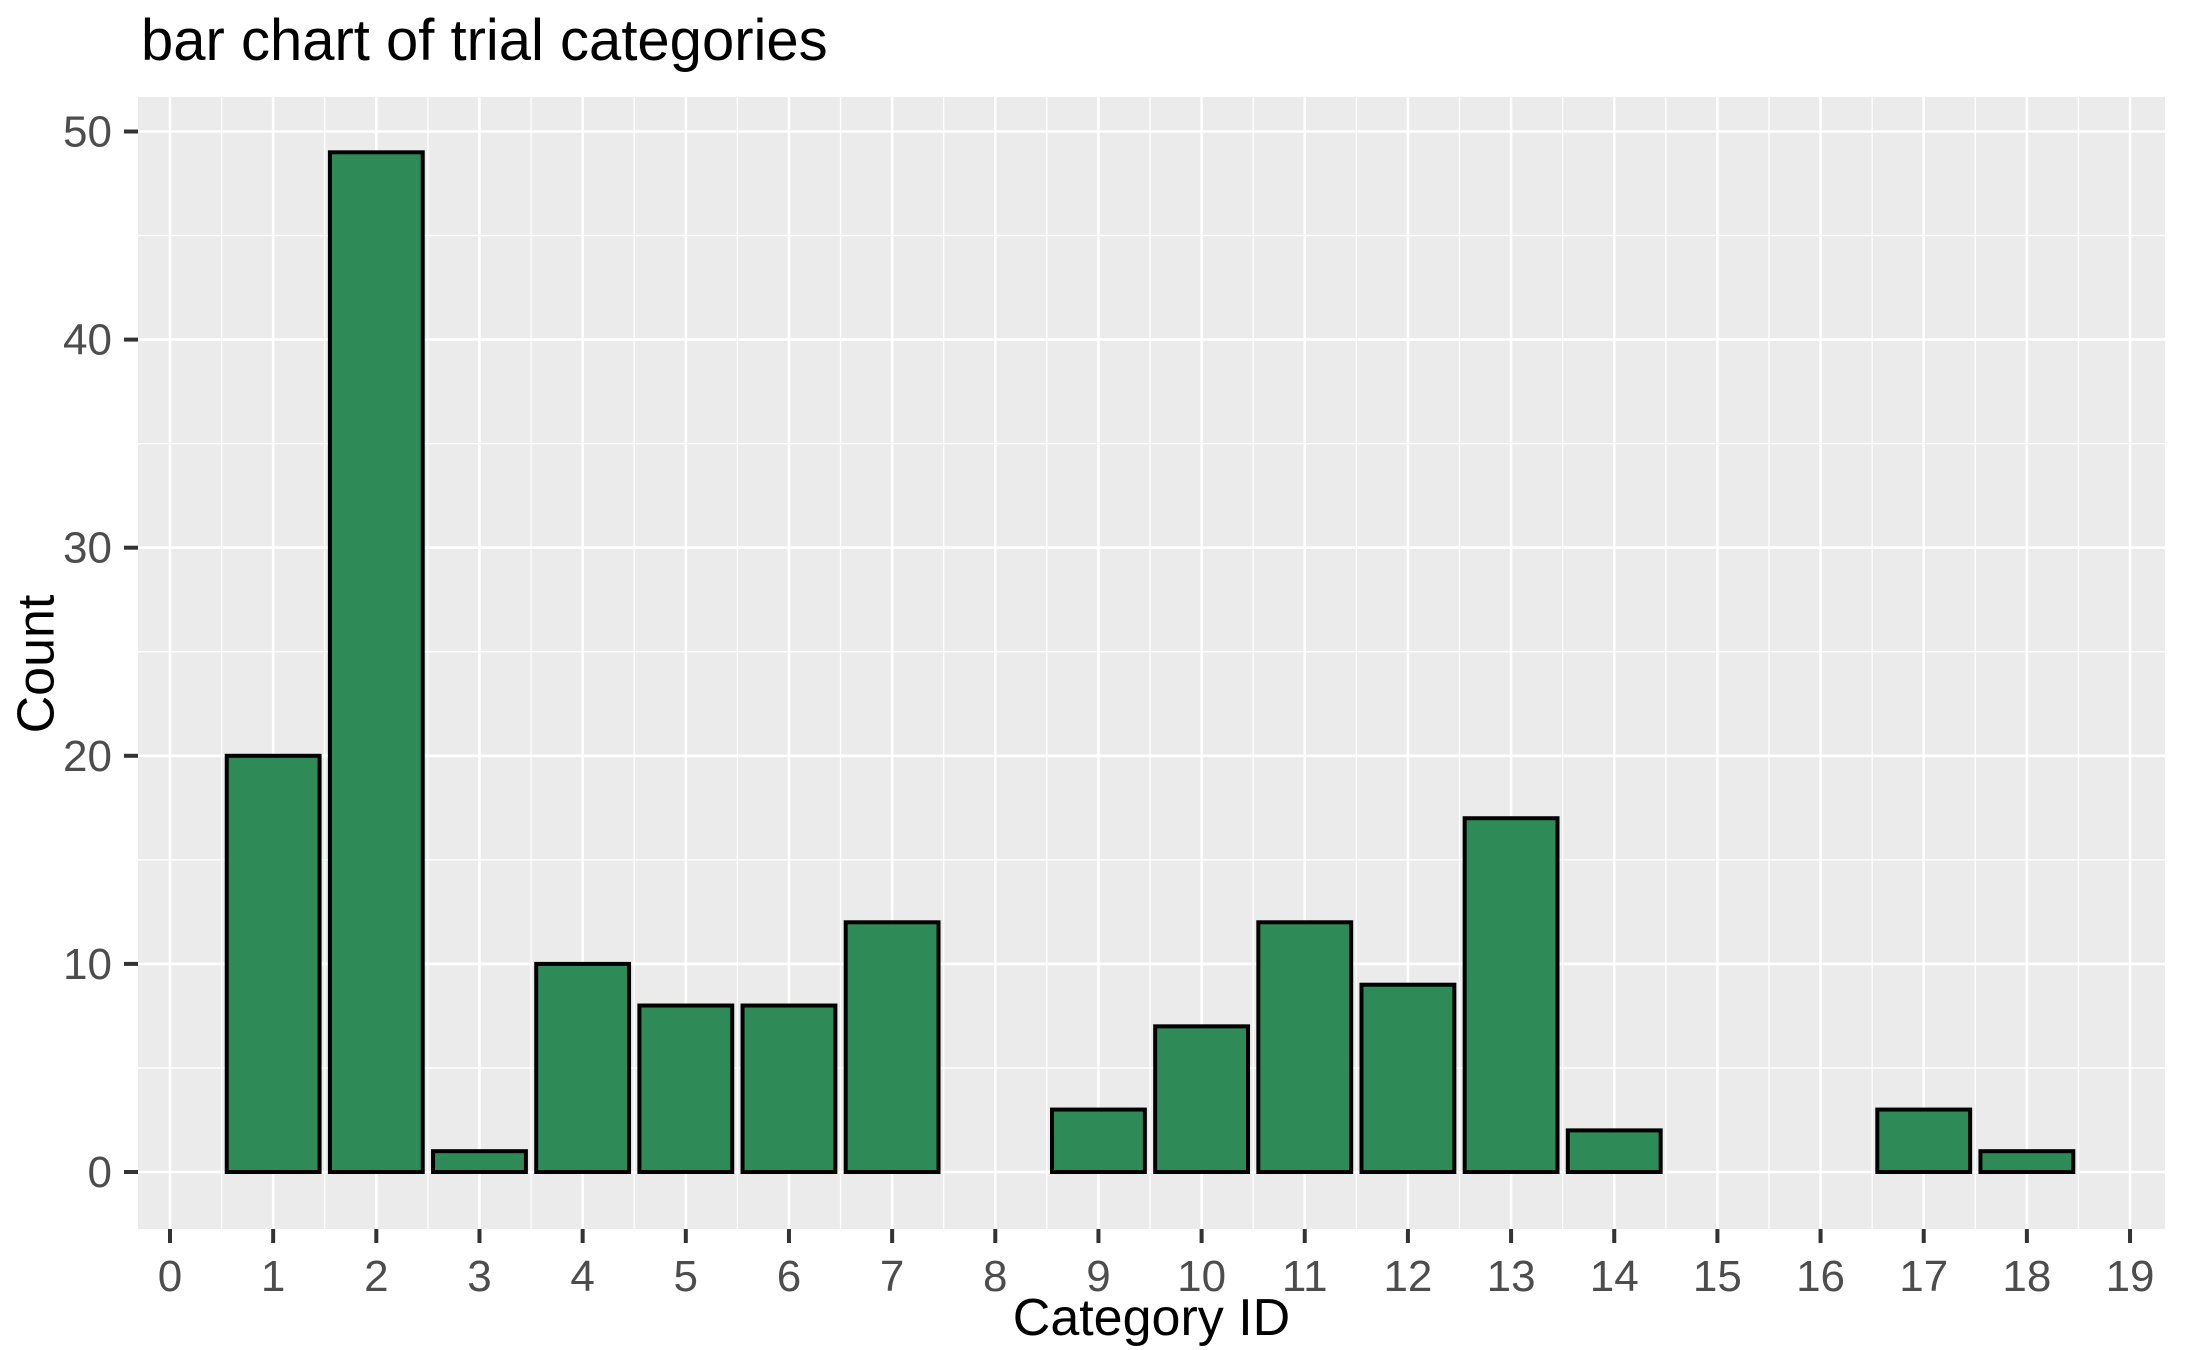  I want to click on x-tick-label: 13, so click(1511, 1276).